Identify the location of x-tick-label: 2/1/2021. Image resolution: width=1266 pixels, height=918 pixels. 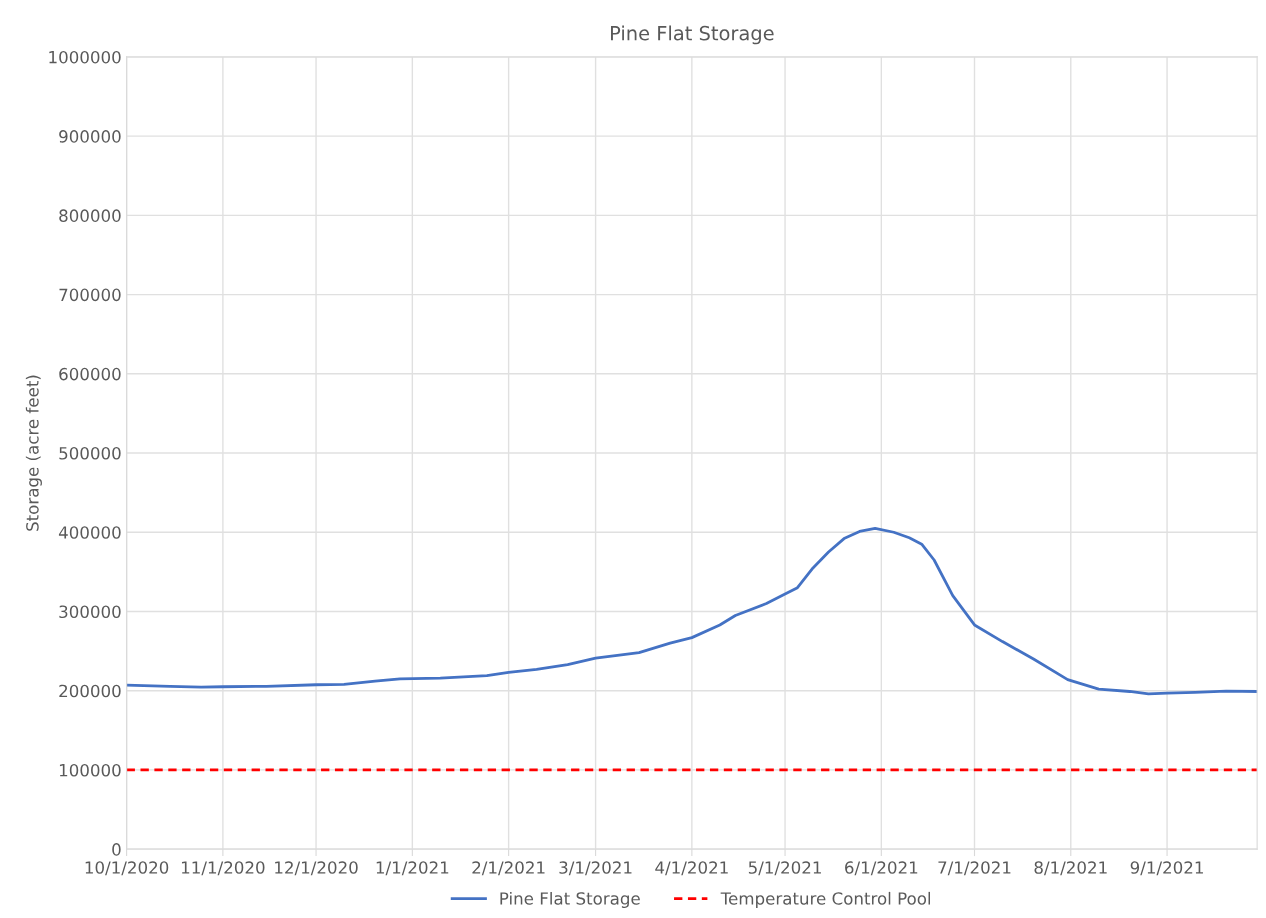
(508, 868).